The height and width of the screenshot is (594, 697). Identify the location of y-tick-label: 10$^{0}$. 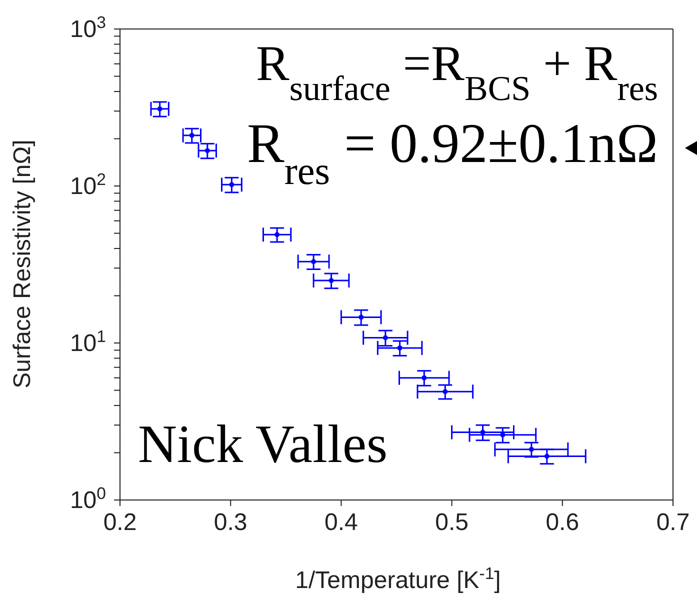
(88, 499).